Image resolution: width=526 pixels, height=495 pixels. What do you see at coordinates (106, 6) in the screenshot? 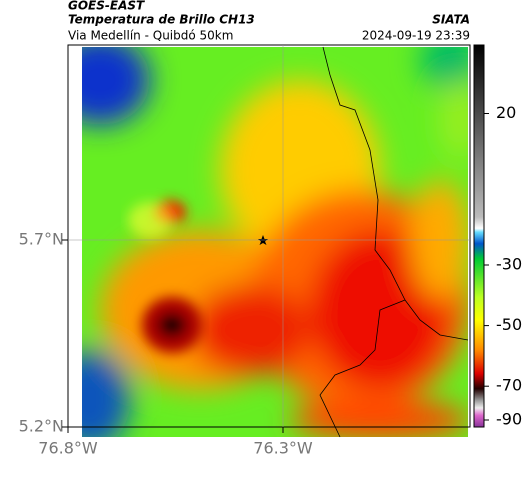
I see `source: GOES-EAST` at bounding box center [106, 6].